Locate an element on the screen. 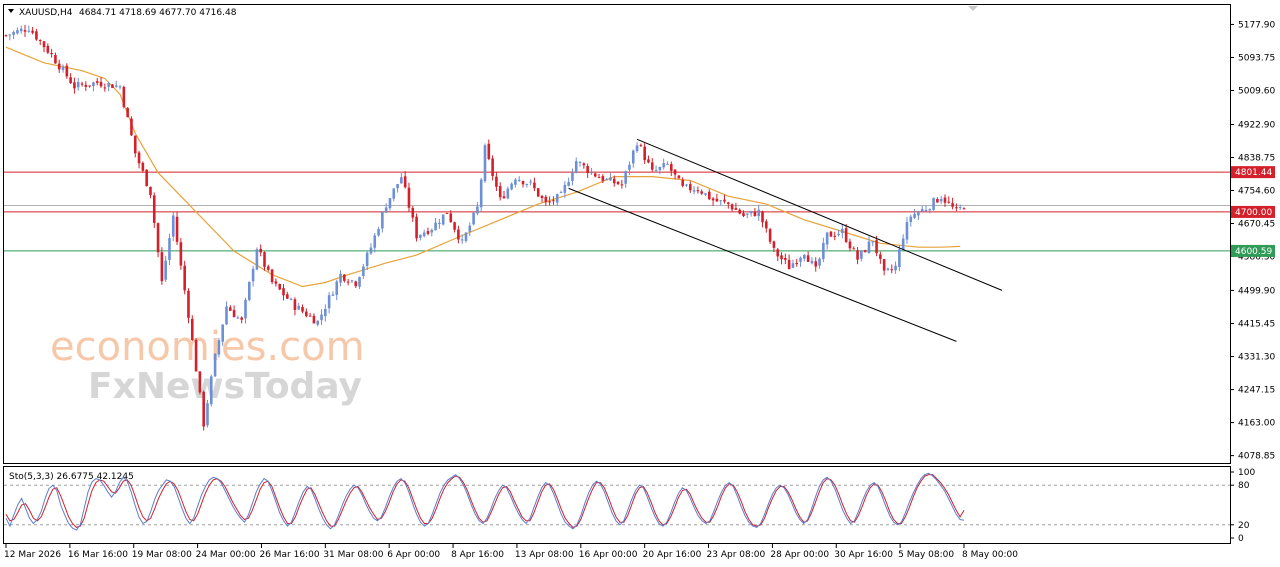  stoch-tick-label: 100 is located at coordinates (1246, 473).